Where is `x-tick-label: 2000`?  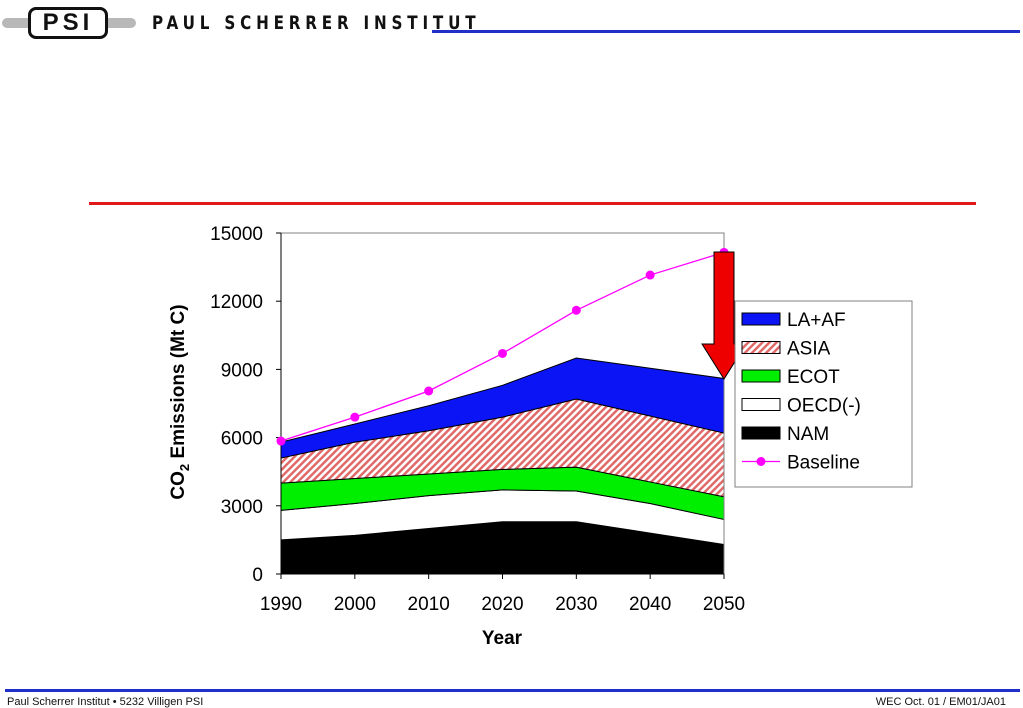
x-tick-label: 2000 is located at coordinates (355, 604).